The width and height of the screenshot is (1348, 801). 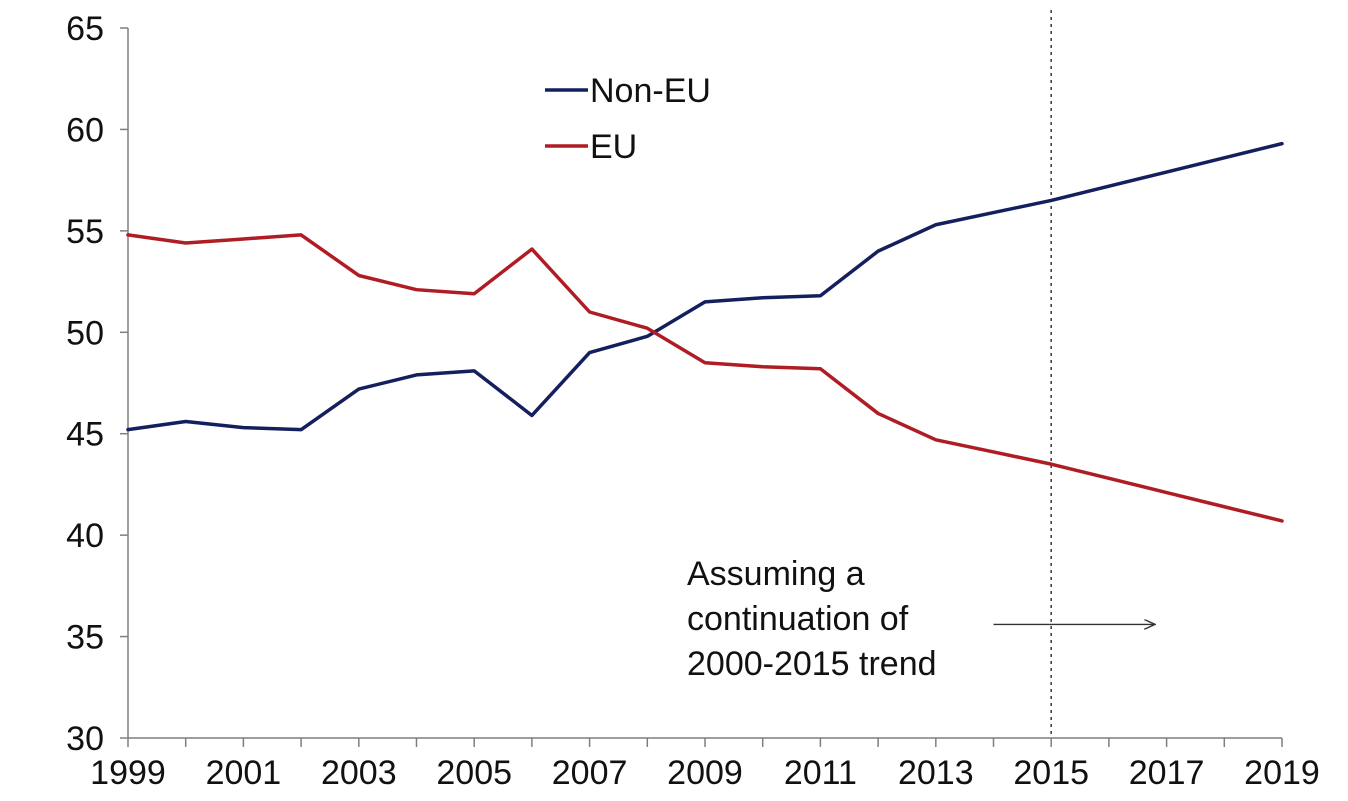 What do you see at coordinates (820, 773) in the screenshot?
I see `x-tick-label: 2011` at bounding box center [820, 773].